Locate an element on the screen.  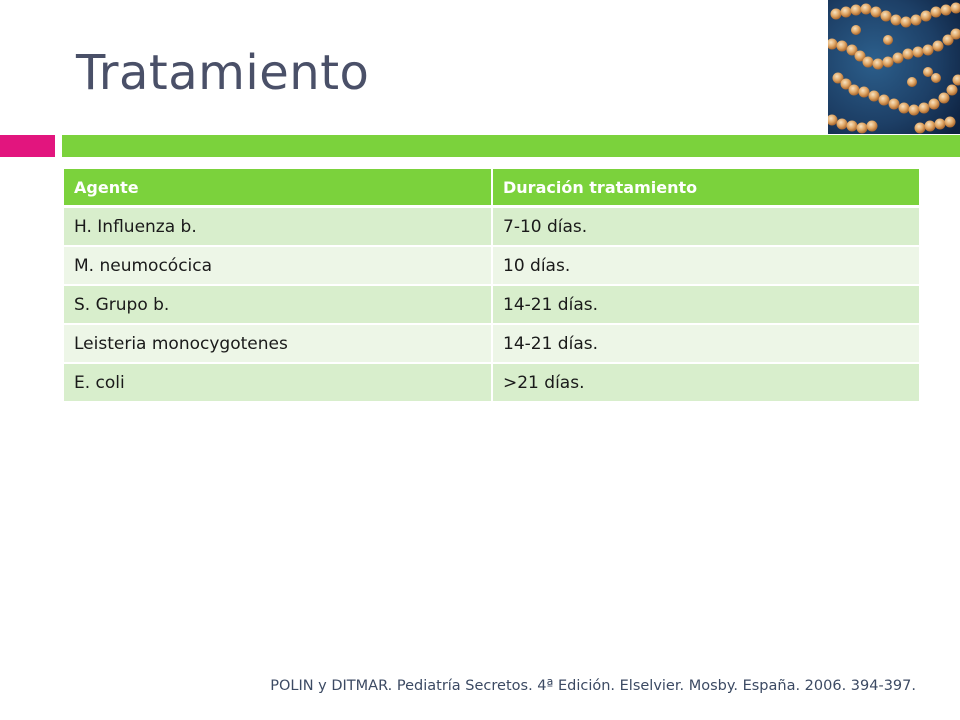
agent-cell: Leisteria monocygotenes is located at coordinates (278, 344).